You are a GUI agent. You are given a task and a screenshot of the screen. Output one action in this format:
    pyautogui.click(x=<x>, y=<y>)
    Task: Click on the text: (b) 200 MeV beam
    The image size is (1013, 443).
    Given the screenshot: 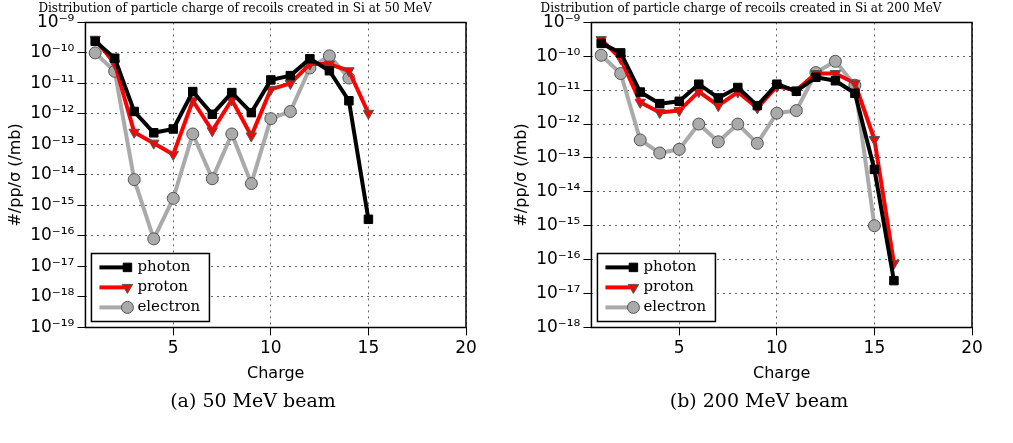 What is the action you would take?
    pyautogui.click(x=759, y=400)
    